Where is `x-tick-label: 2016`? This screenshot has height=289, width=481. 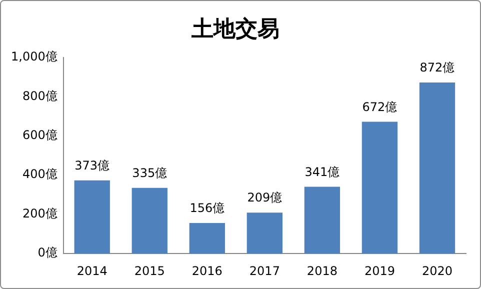
x-tick-label: 2016 is located at coordinates (207, 271).